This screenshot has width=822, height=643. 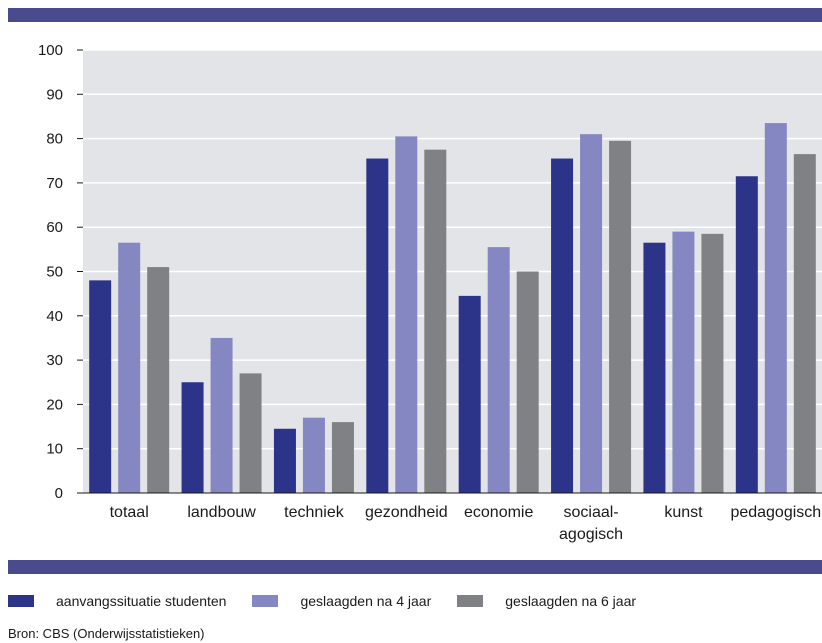 What do you see at coordinates (571, 601) in the screenshot?
I see `legend-label: geslaagden na 6 jaar` at bounding box center [571, 601].